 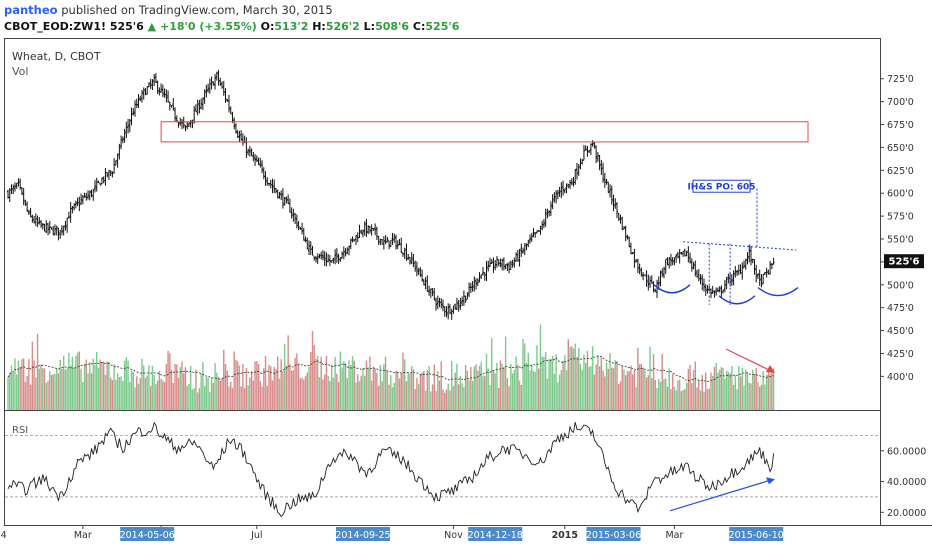 What do you see at coordinates (565, 535) in the screenshot?
I see `time-tick-label: 2015` at bounding box center [565, 535].